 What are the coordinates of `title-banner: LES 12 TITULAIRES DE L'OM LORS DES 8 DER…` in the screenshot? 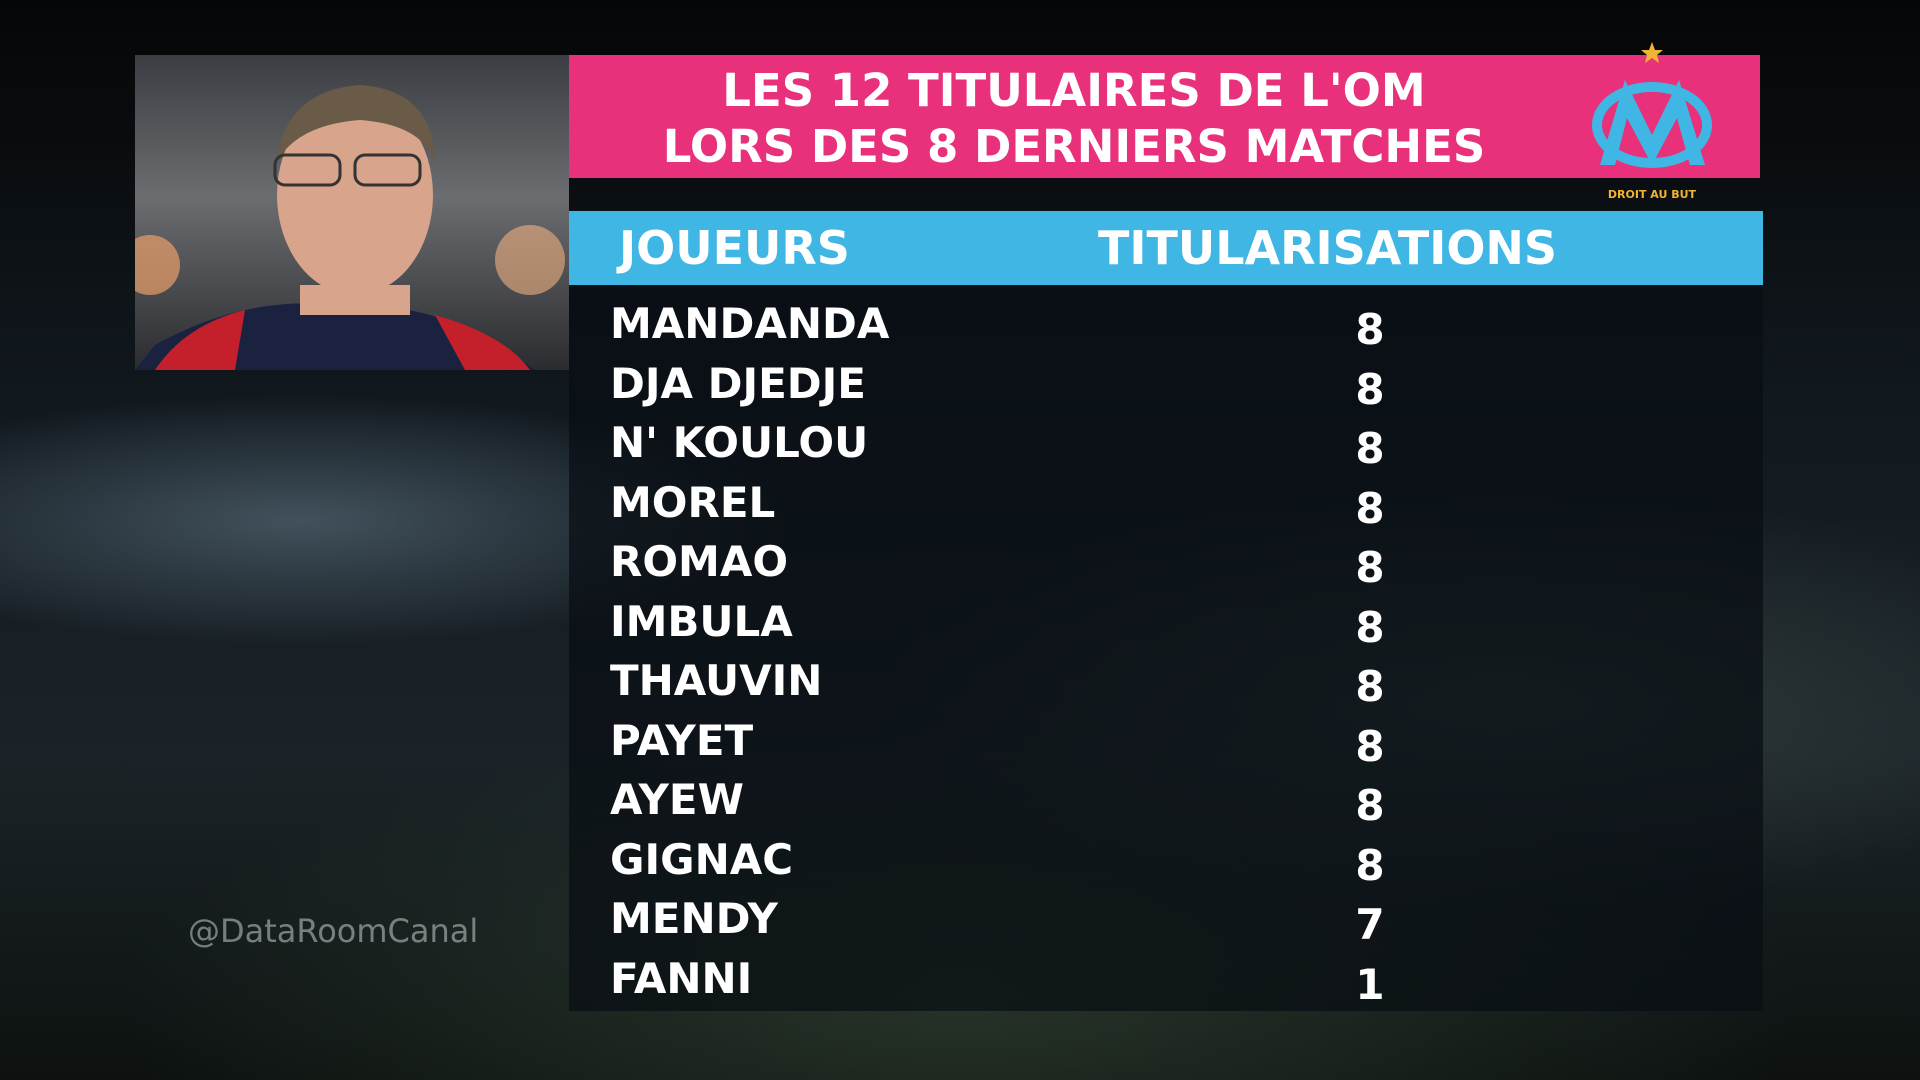 It's located at (1164, 116).